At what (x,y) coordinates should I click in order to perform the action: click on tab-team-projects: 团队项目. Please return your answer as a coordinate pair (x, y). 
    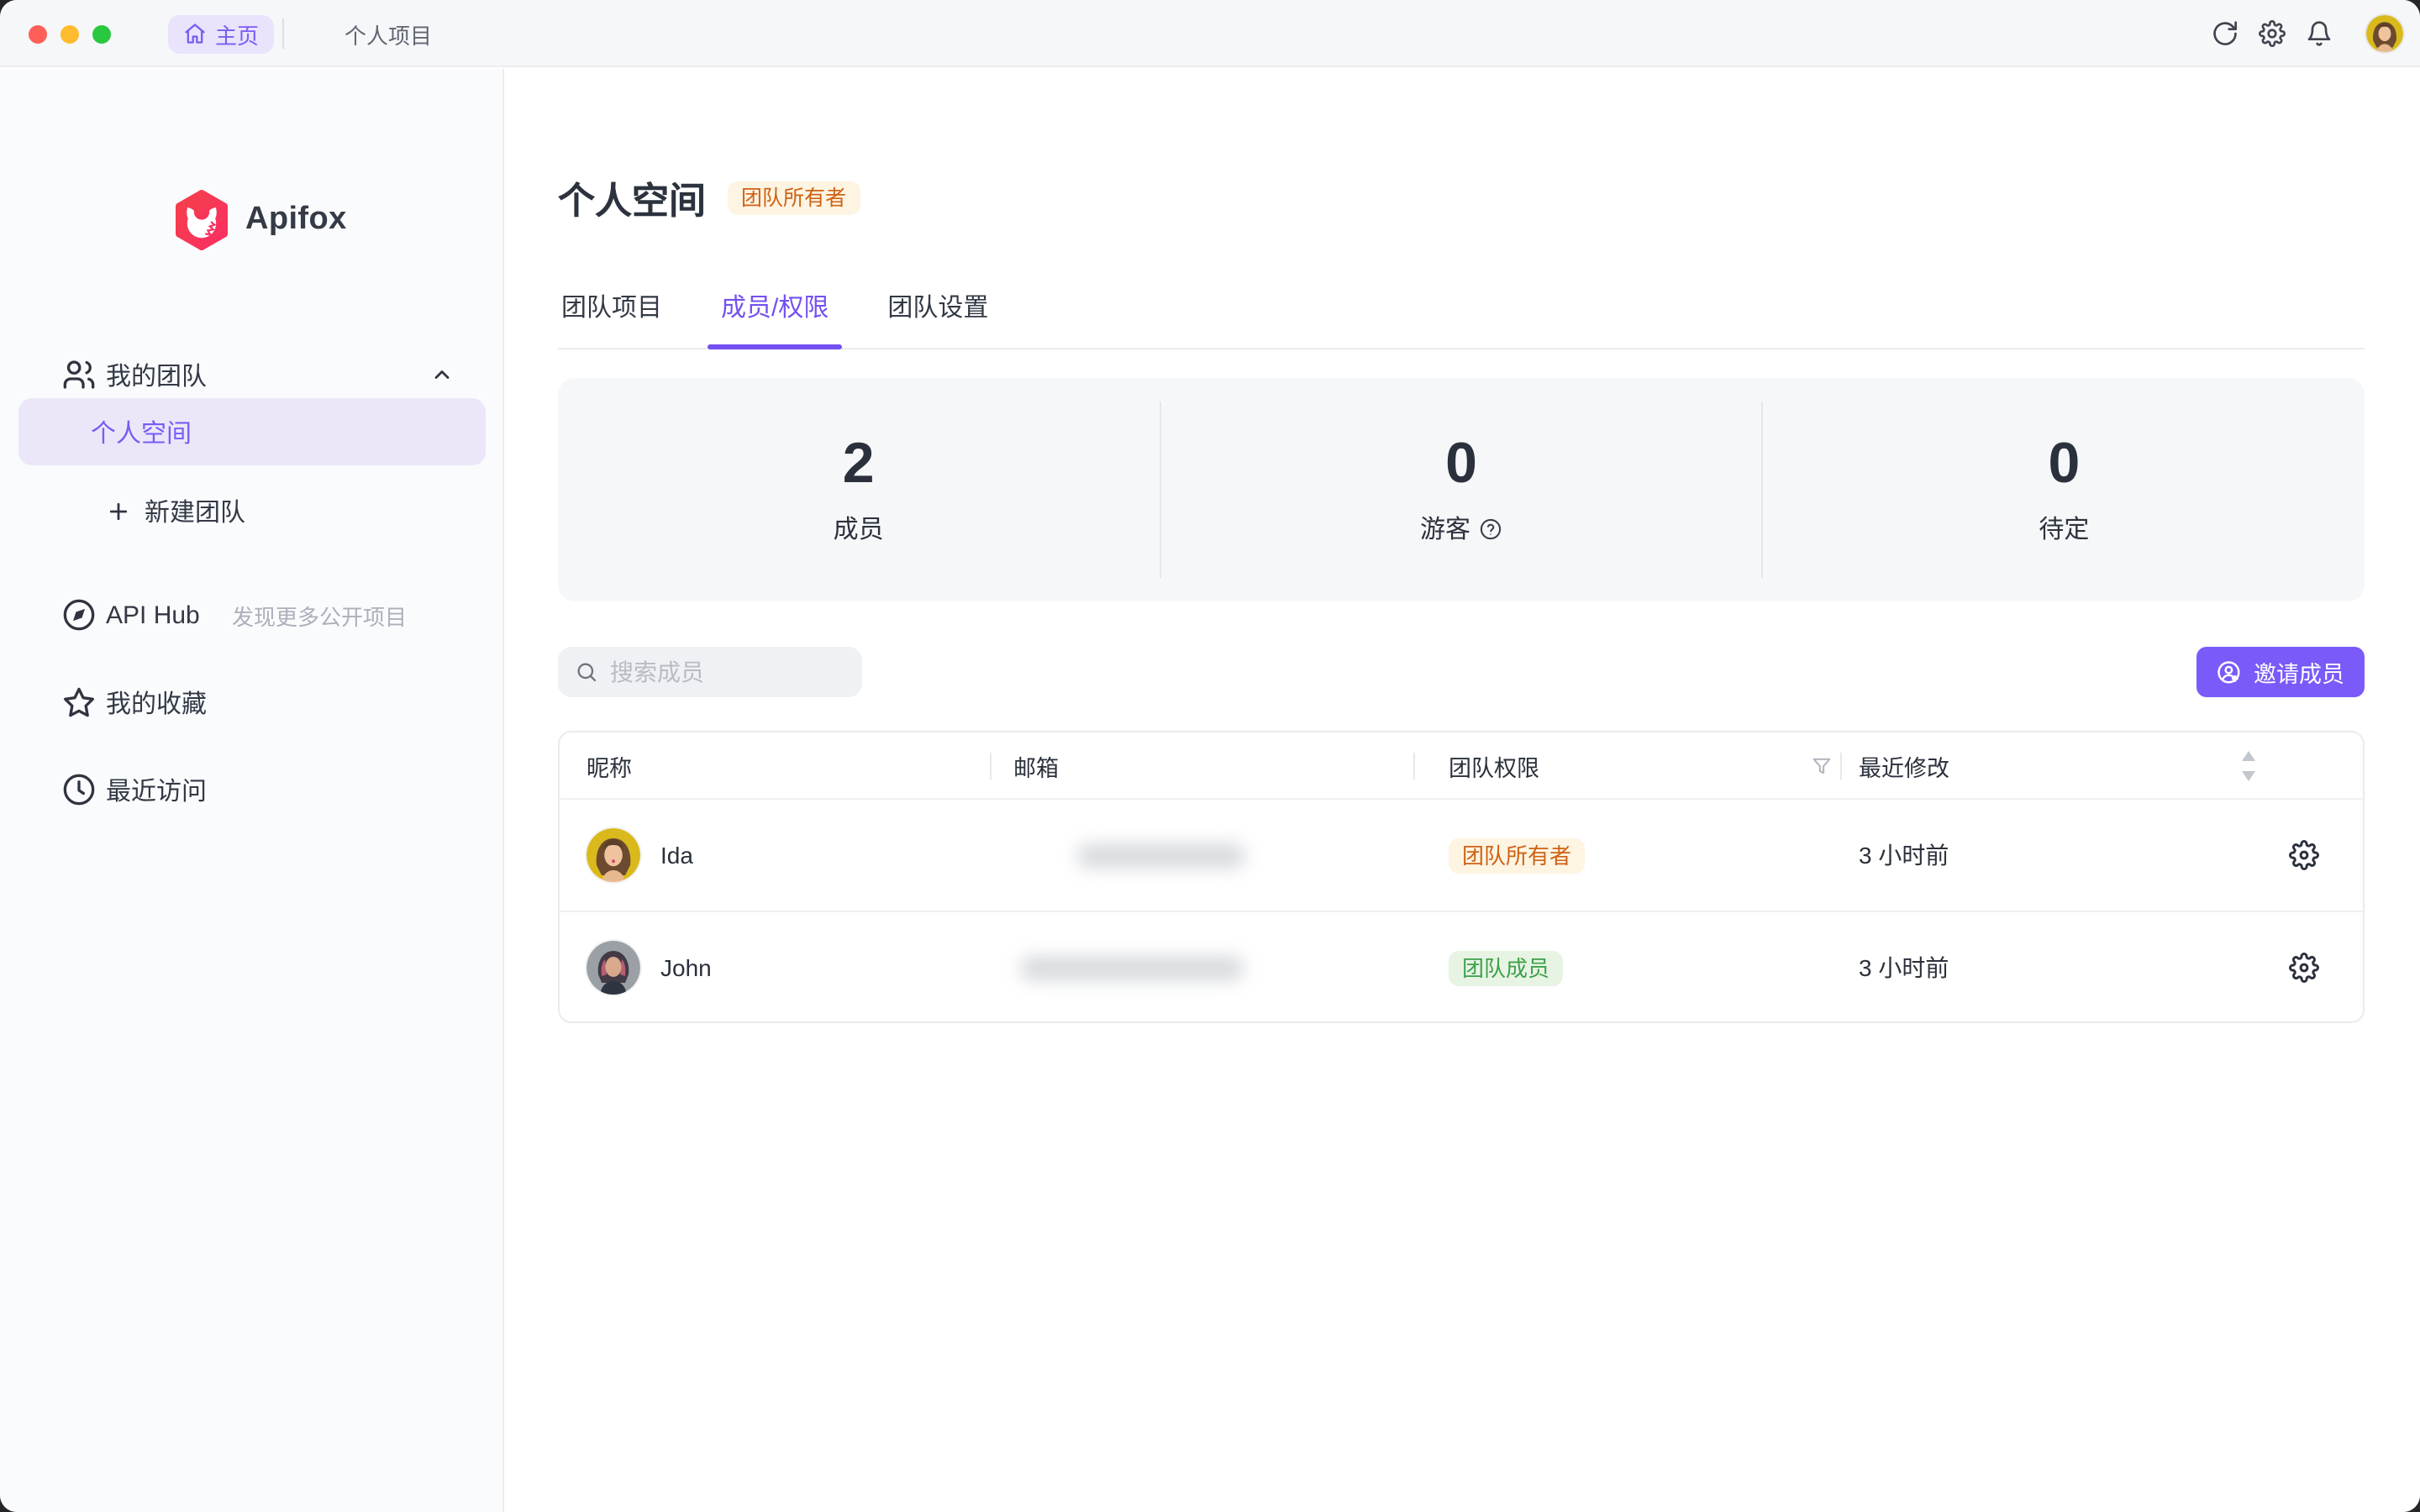
    Looking at the image, I should click on (612, 308).